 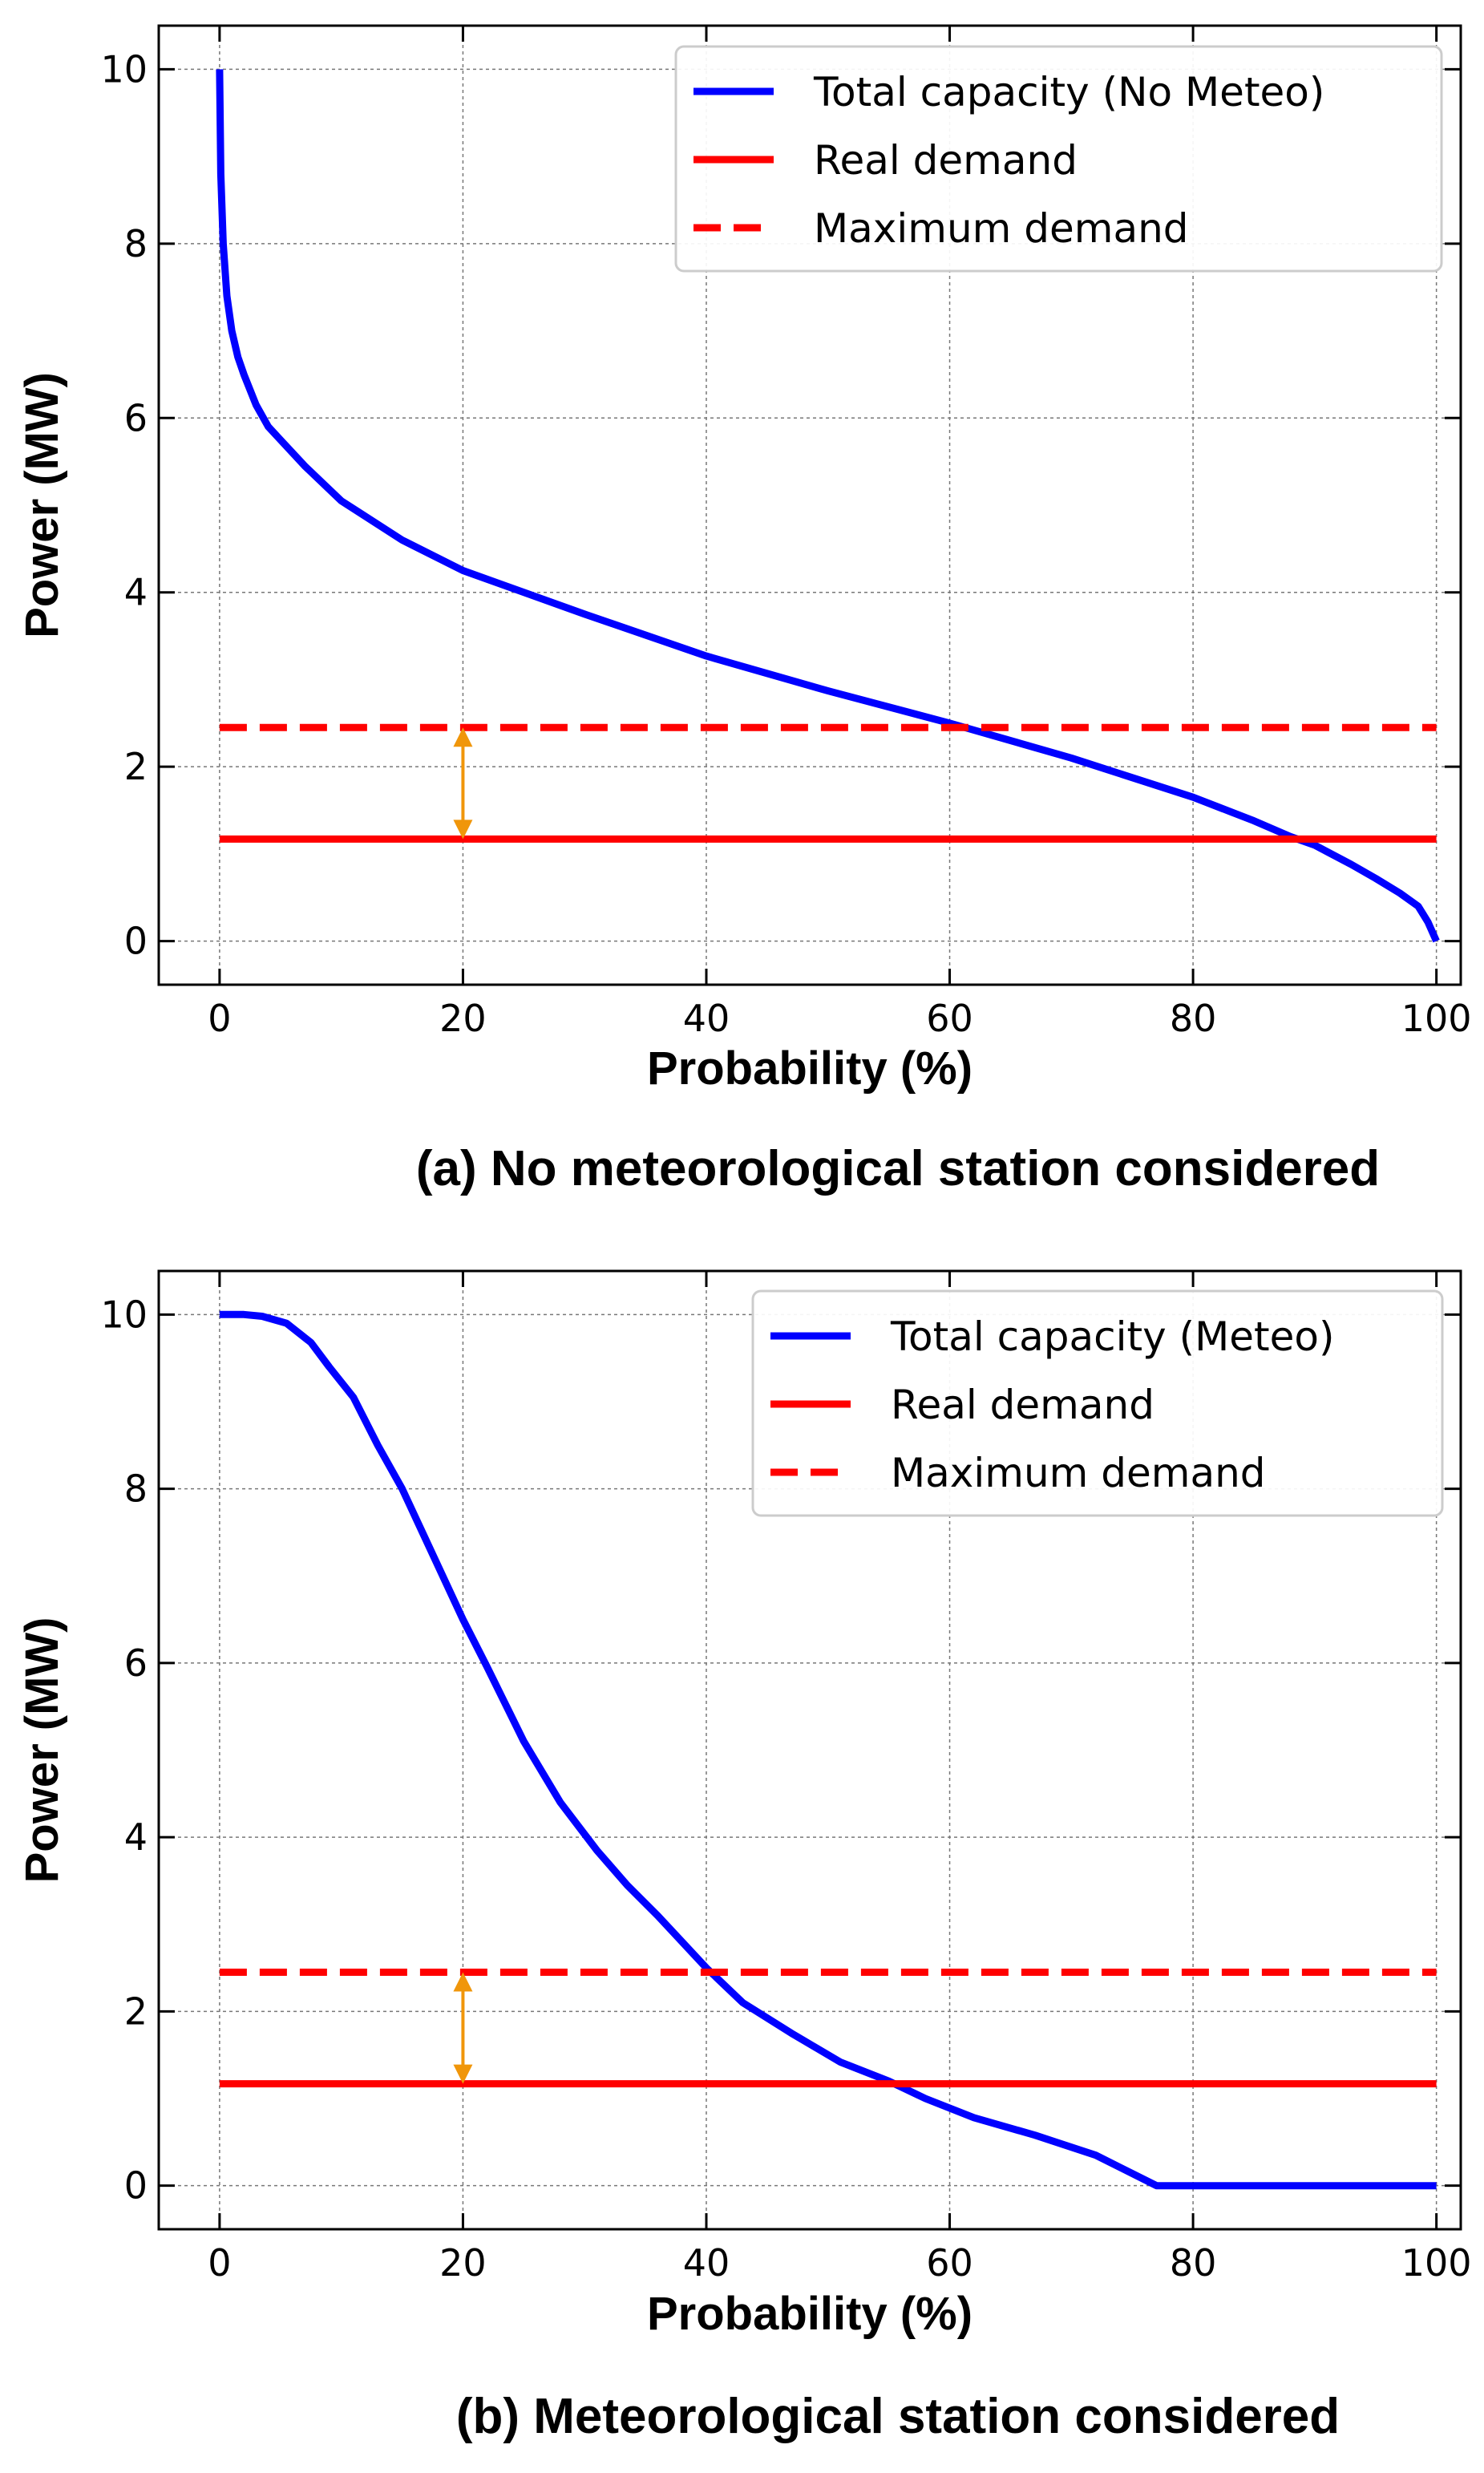 I want to click on figure-caption: (b) Meteorological station considered, so click(x=898, y=2416).